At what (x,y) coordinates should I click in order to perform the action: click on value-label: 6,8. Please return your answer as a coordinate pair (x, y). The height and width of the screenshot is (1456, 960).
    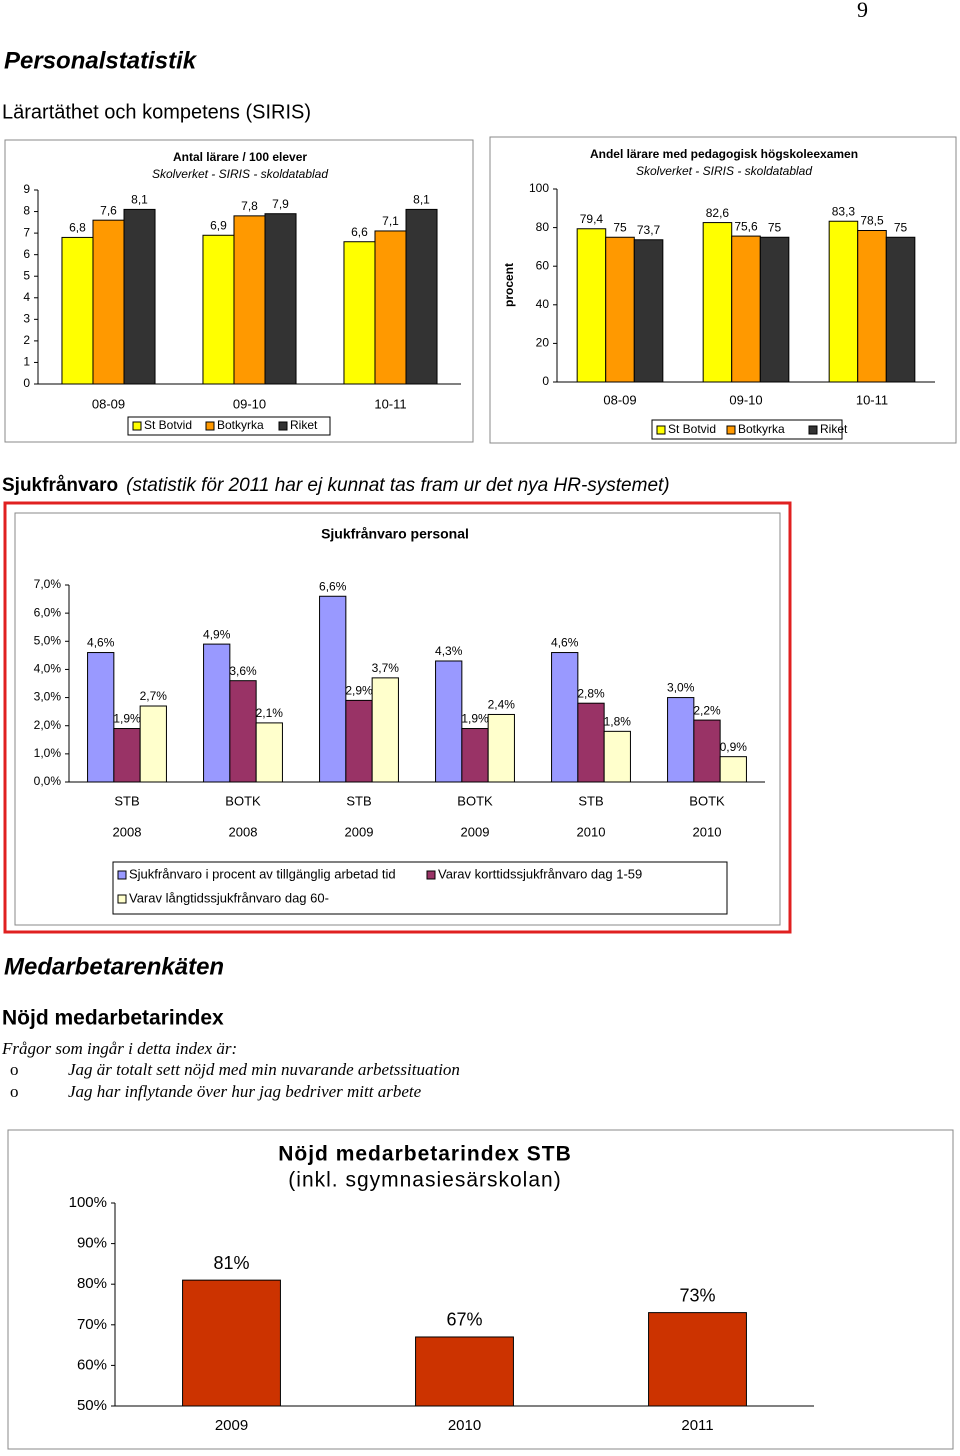
    Looking at the image, I should click on (77, 228).